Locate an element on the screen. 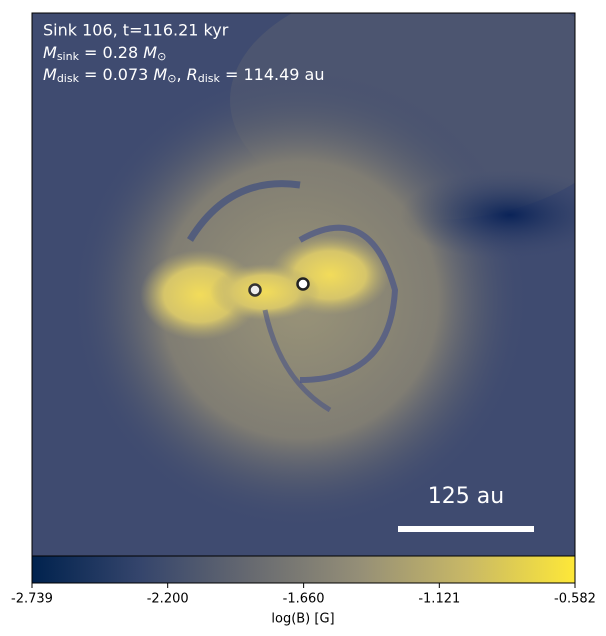  colorbar-ticks: -2.739 -2.200 -1.660 -1.121 -0.582 is located at coordinates (303, 595).